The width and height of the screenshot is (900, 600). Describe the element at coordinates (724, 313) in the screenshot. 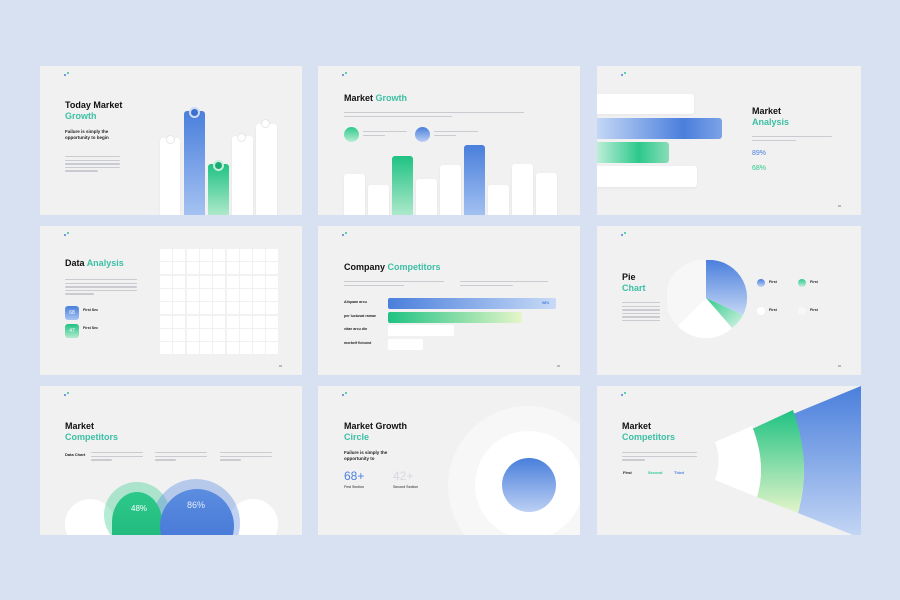

I see `pie-slice-green` at that location.